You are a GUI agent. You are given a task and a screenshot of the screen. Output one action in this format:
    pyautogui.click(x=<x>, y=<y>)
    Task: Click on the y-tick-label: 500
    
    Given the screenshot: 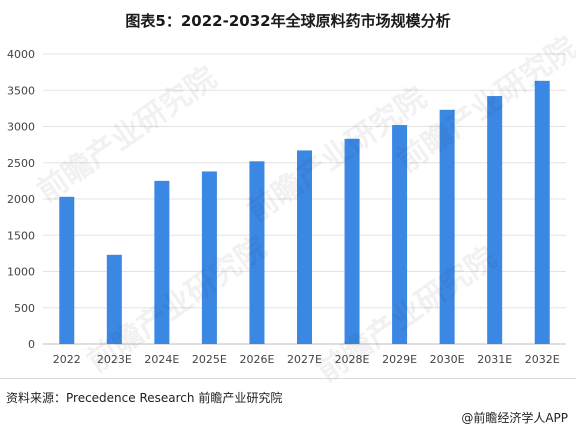 What is the action you would take?
    pyautogui.click(x=24, y=308)
    